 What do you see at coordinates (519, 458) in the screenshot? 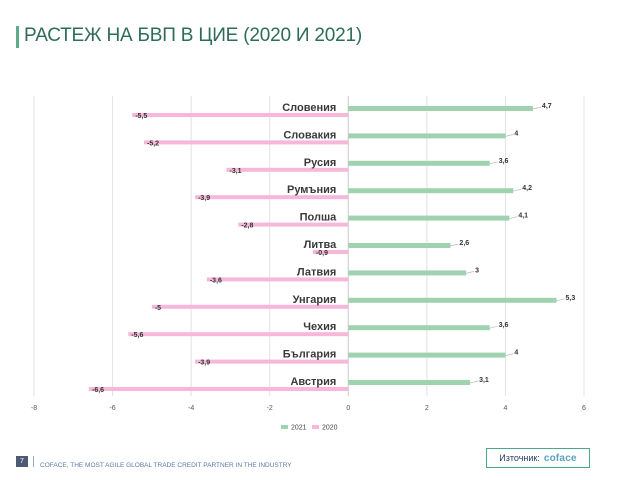
I see `source-label: Източник:` at bounding box center [519, 458].